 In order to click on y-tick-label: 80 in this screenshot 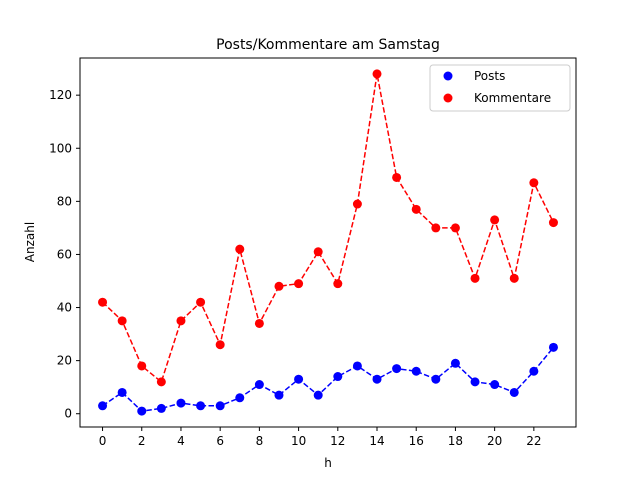, I will do `click(64, 201)`.